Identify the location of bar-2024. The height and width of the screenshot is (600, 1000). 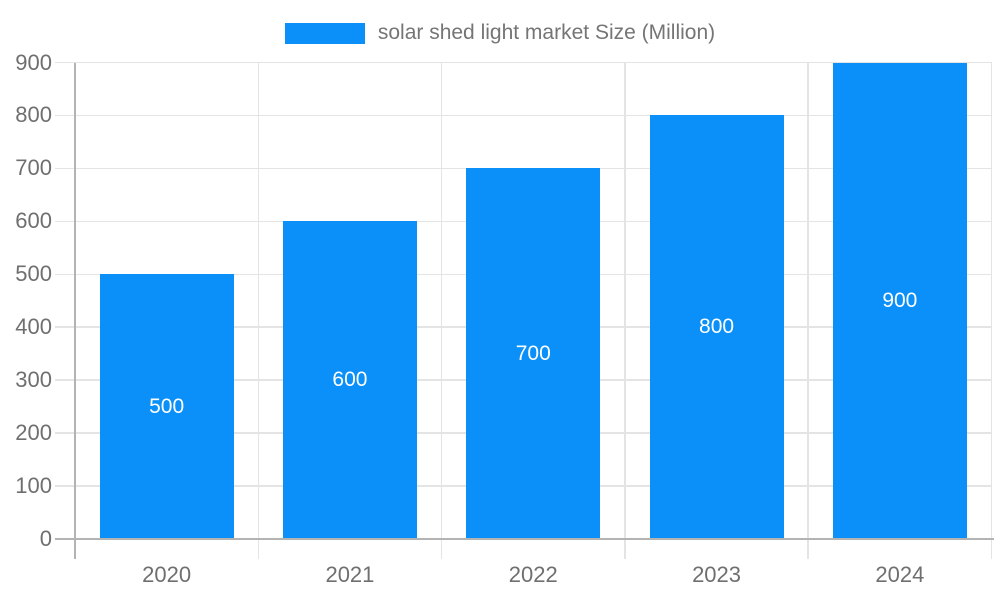
(899, 300).